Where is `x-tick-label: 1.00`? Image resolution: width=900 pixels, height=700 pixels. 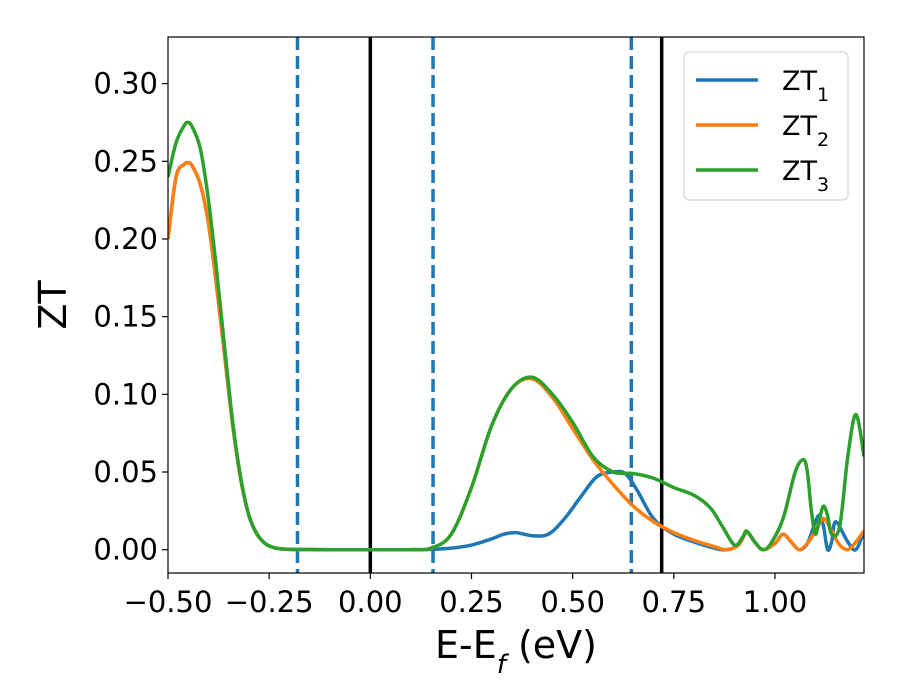
x-tick-label: 1.00 is located at coordinates (775, 602).